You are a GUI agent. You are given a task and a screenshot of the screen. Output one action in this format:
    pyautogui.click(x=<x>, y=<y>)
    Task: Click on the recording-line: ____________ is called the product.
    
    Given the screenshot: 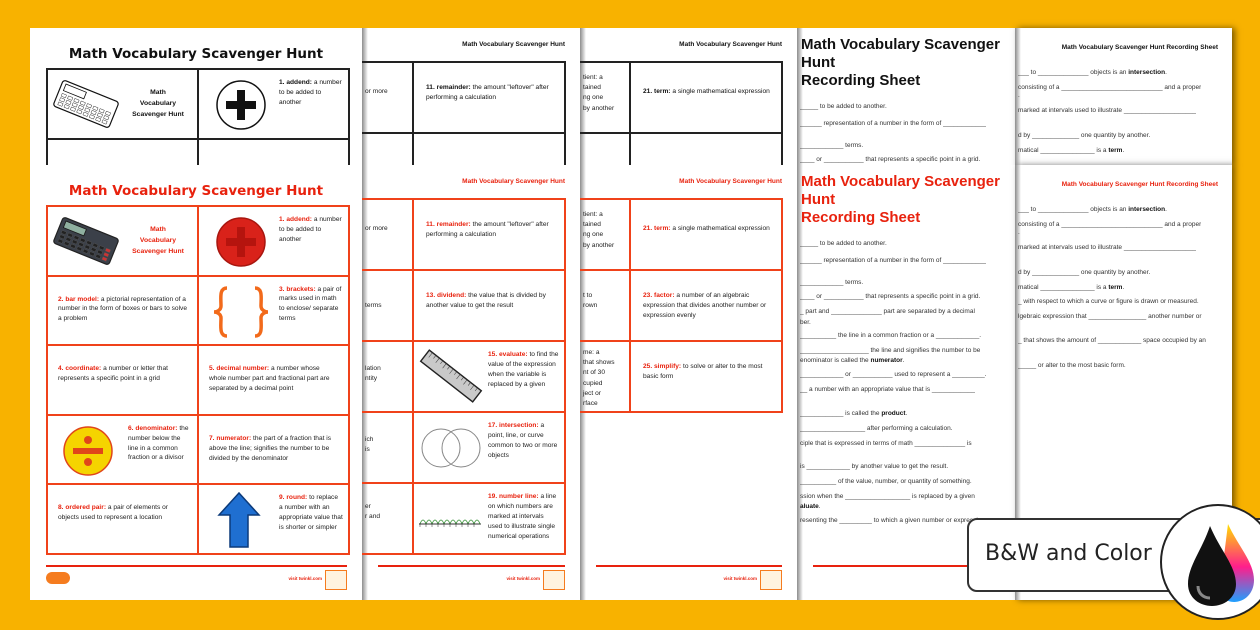 What is the action you would take?
    pyautogui.click(x=853, y=414)
    